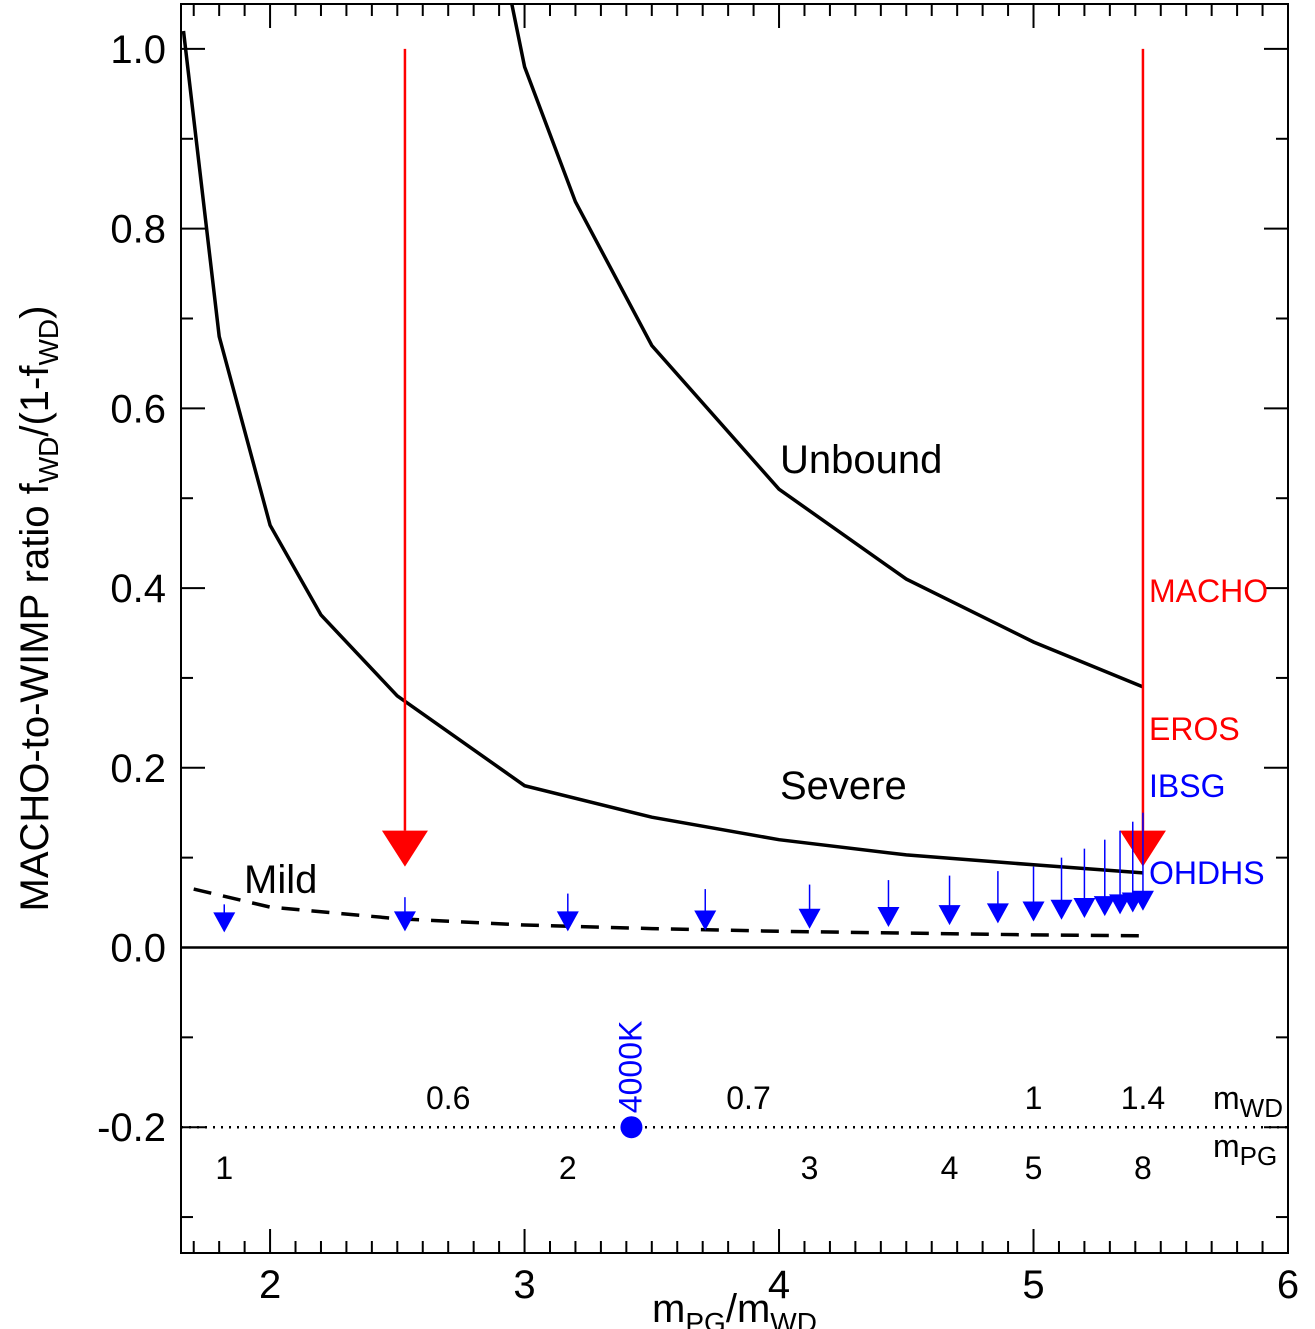  I want to click on label-macho: MACHO, so click(1208, 591).